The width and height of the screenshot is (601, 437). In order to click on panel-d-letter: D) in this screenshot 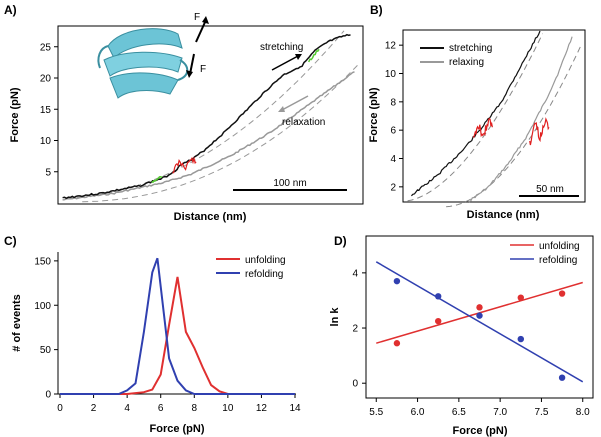, I will do `click(340, 241)`.